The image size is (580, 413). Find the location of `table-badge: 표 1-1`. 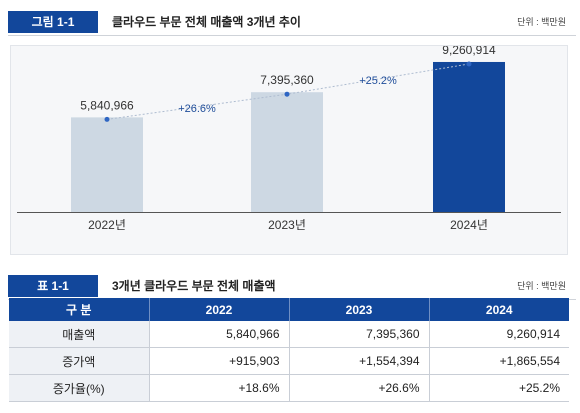

table-badge: 표 1-1 is located at coordinates (53, 286).